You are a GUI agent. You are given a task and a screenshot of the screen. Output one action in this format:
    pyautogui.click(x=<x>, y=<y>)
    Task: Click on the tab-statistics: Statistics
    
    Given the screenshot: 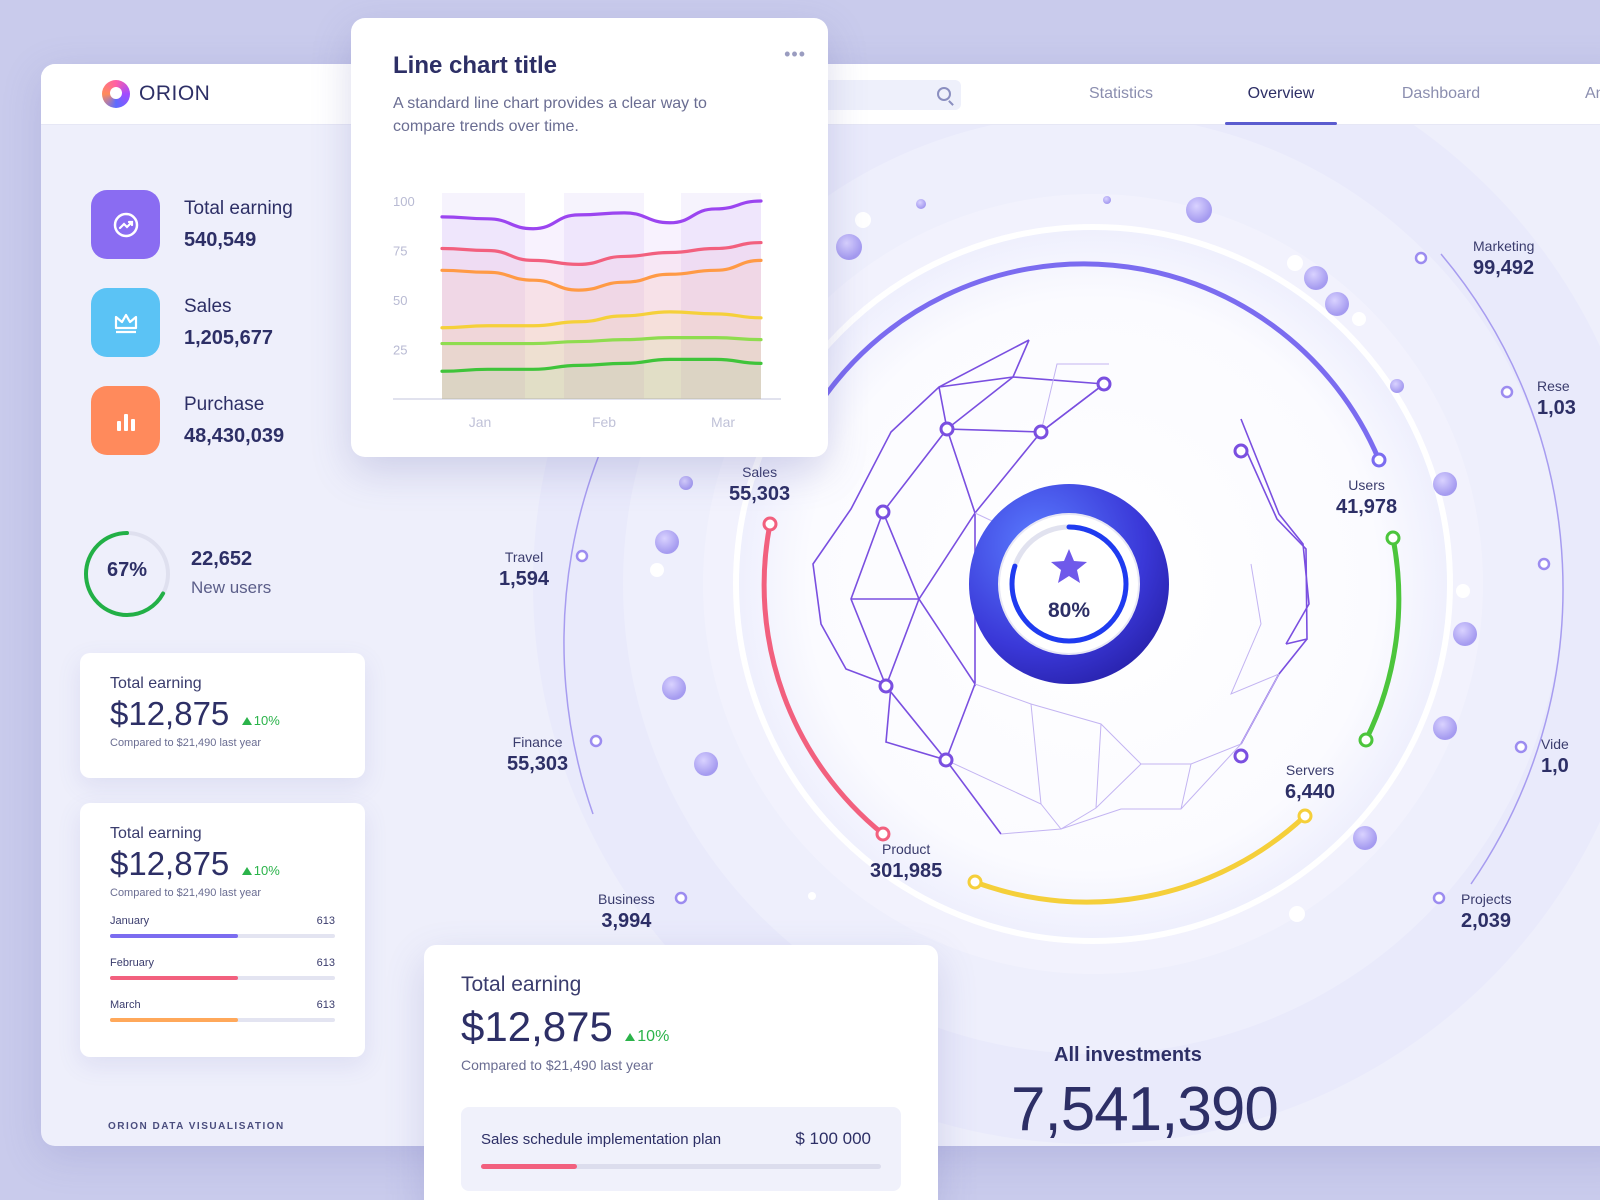 What is the action you would take?
    pyautogui.click(x=1120, y=93)
    